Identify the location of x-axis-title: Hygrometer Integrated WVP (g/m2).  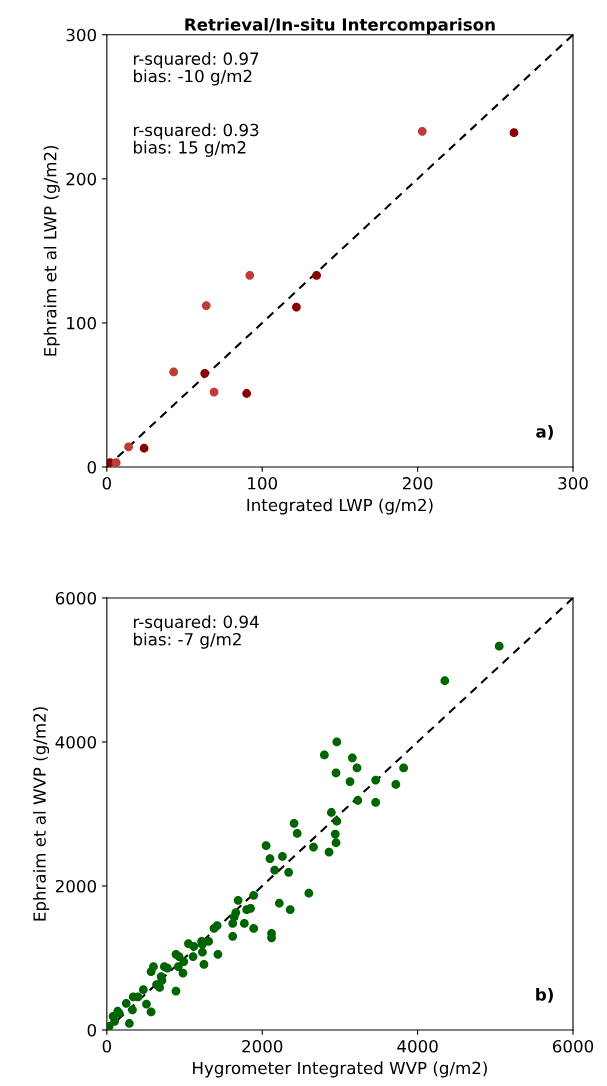
(340, 1069).